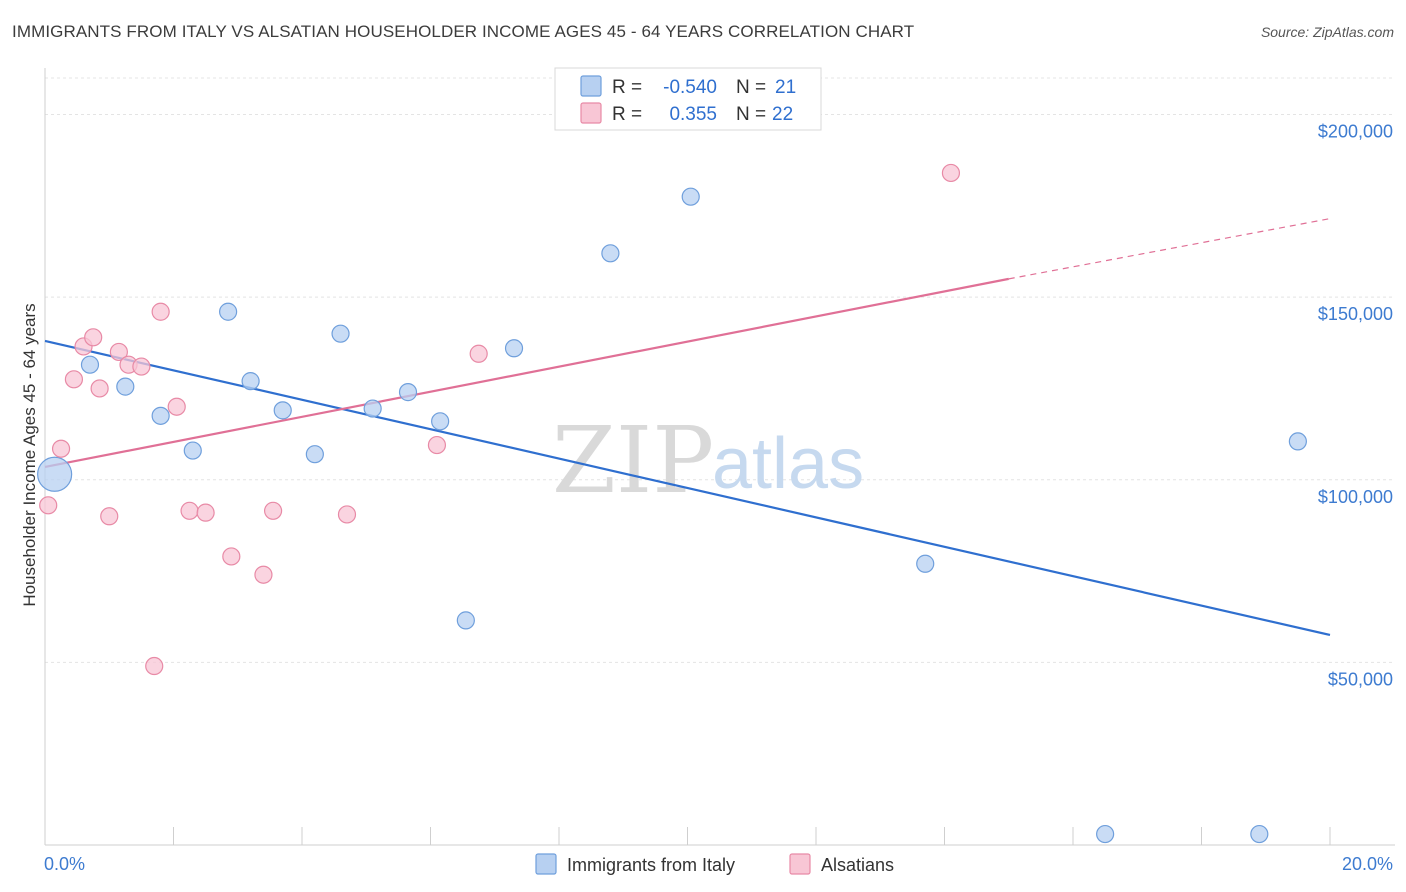 The image size is (1406, 892). Describe the element at coordinates (782, 114) in the screenshot. I see `legend-n-value-2: 22` at that location.